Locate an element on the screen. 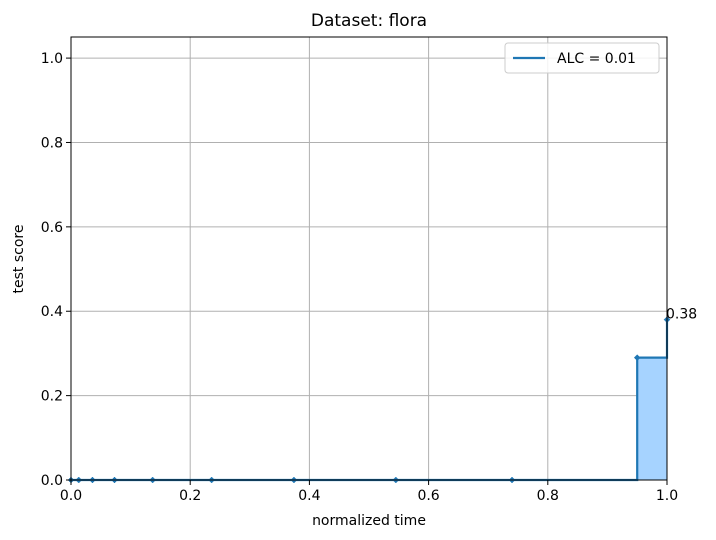  x-axis-label: normalized time is located at coordinates (369, 521).